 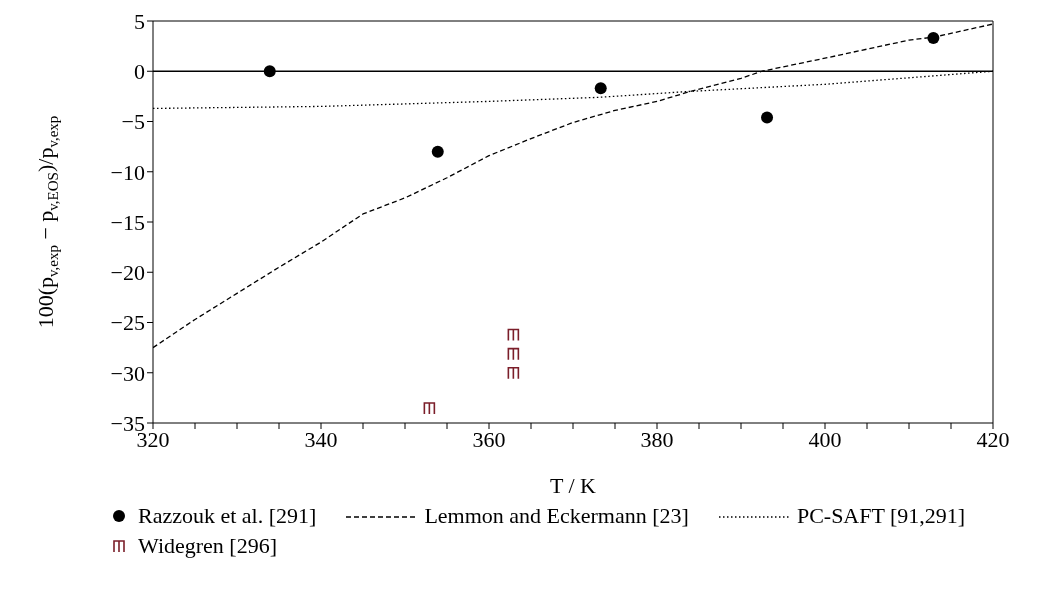 What do you see at coordinates (573, 485) in the screenshot?
I see `x-axis-title: T / K` at bounding box center [573, 485].